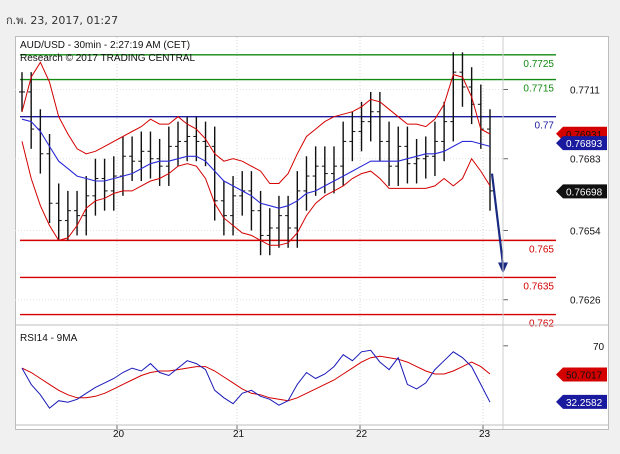 This screenshot has height=454, width=620. I want to click on level-label: 0.7635, so click(538, 286).